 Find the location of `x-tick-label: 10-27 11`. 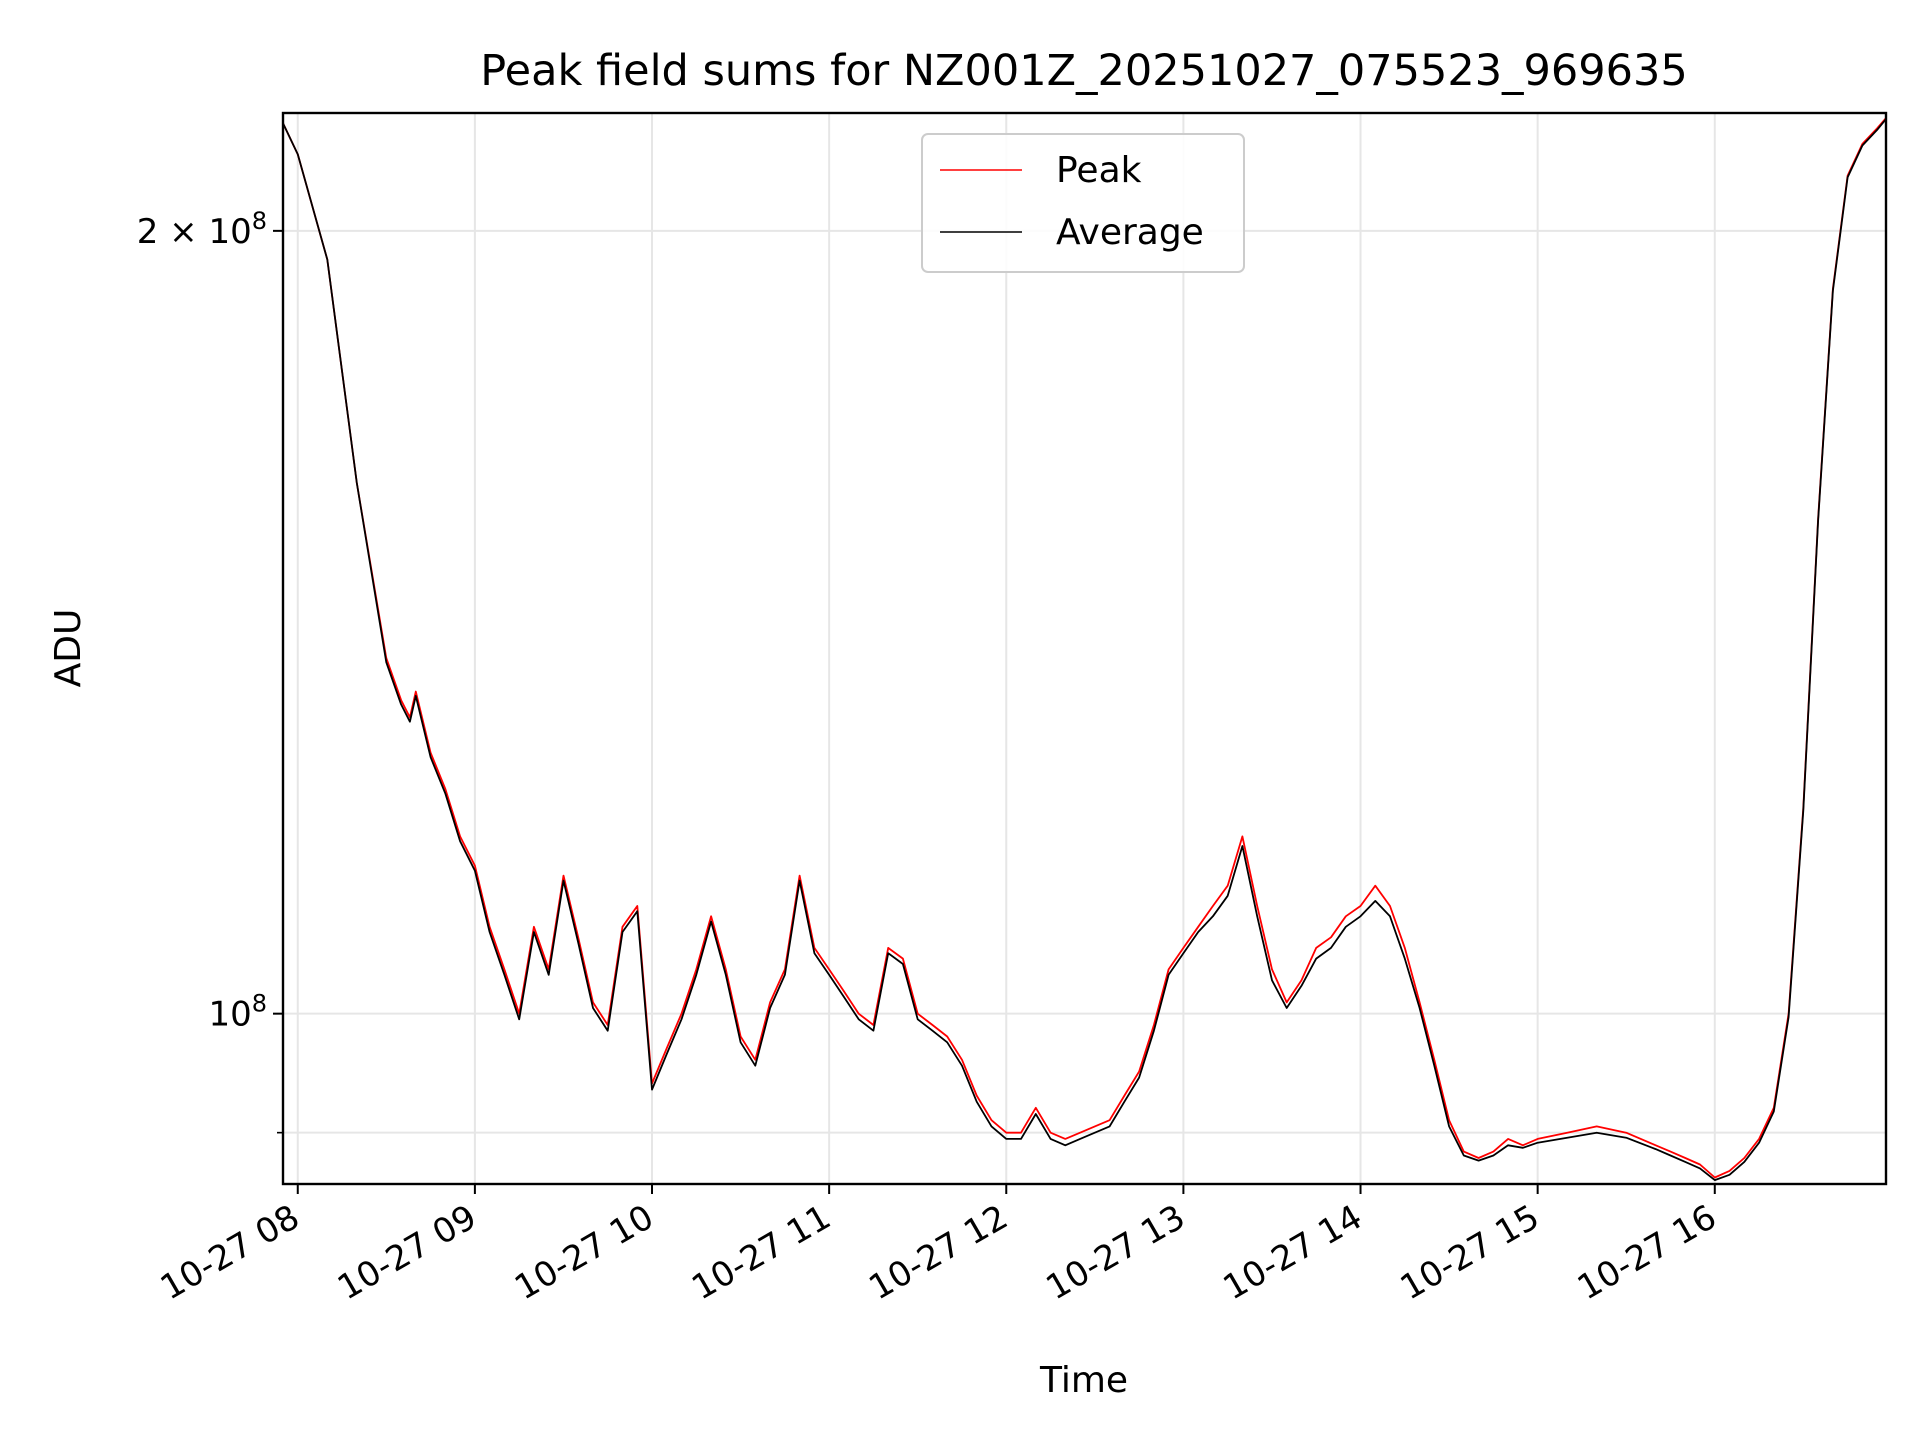

x-tick-label: 10-27 11 is located at coordinates (761, 1252).